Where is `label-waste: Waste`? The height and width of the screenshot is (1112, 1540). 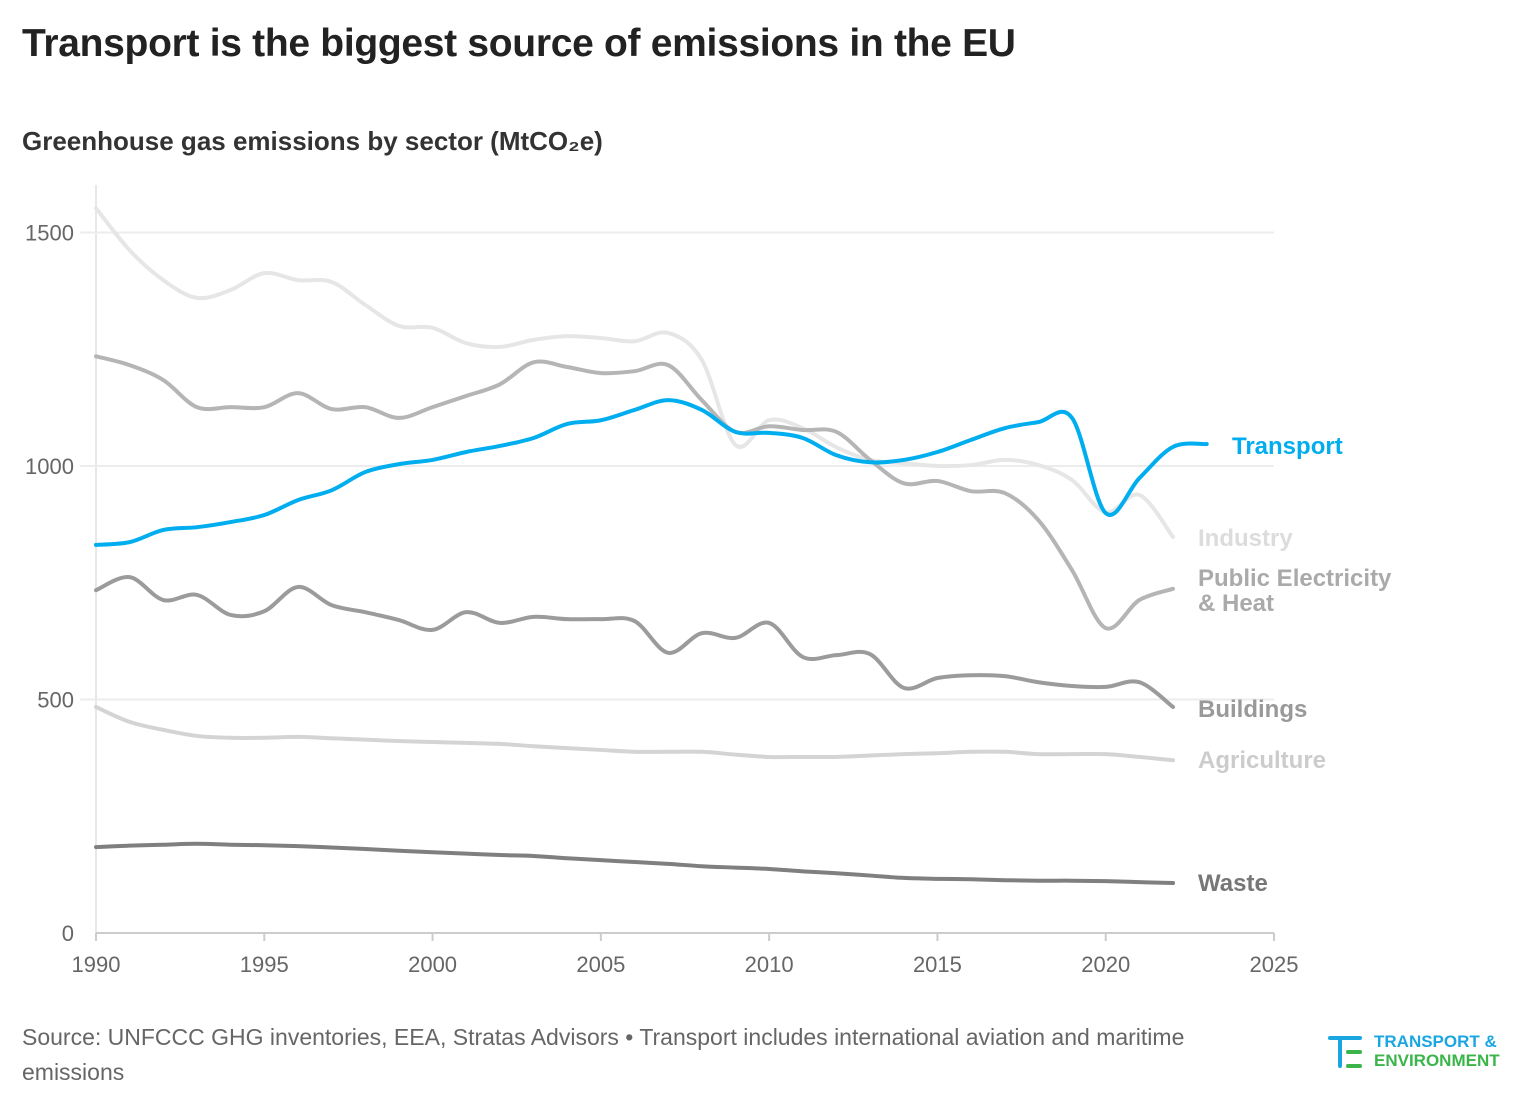 label-waste: Waste is located at coordinates (1233, 883).